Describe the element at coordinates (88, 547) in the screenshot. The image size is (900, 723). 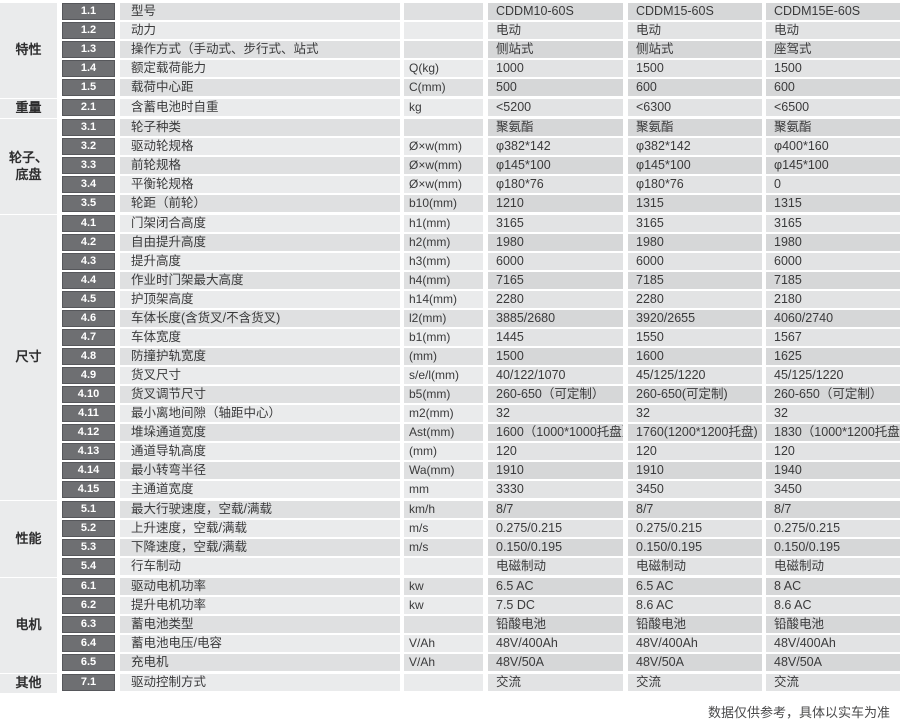
I see `row-number-badge: 5.3` at that location.